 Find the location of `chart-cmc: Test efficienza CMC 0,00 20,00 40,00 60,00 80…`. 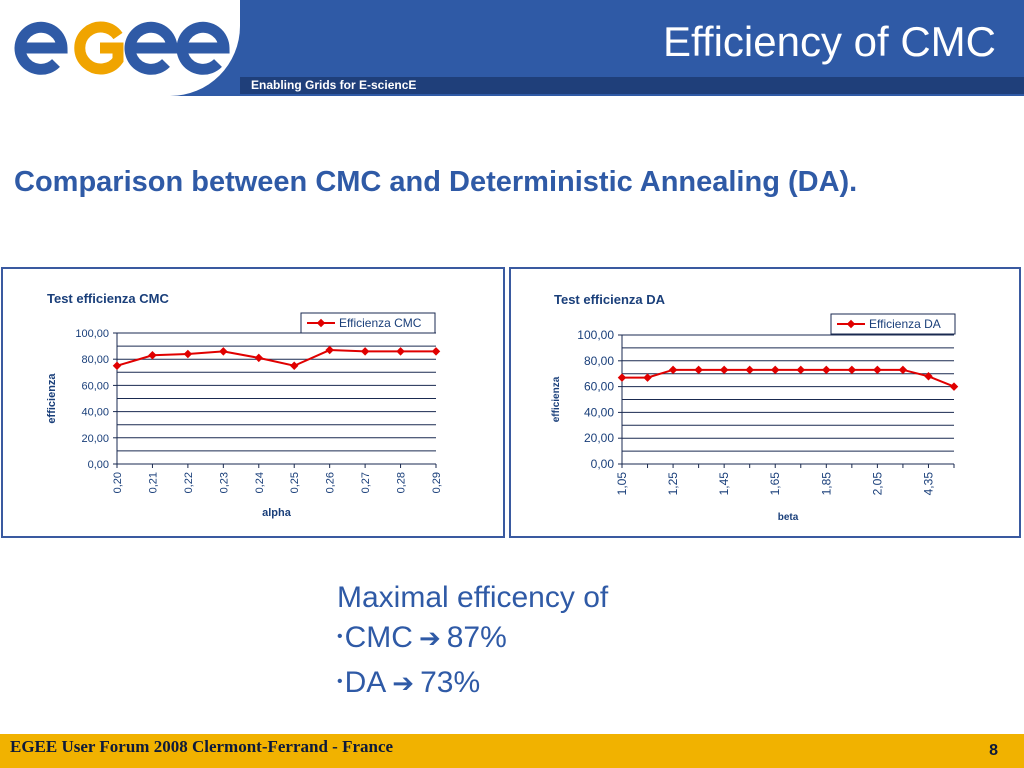

chart-cmc: Test efficienza CMC 0,00 20,00 40,00 60,00 80… is located at coordinates (244, 405).